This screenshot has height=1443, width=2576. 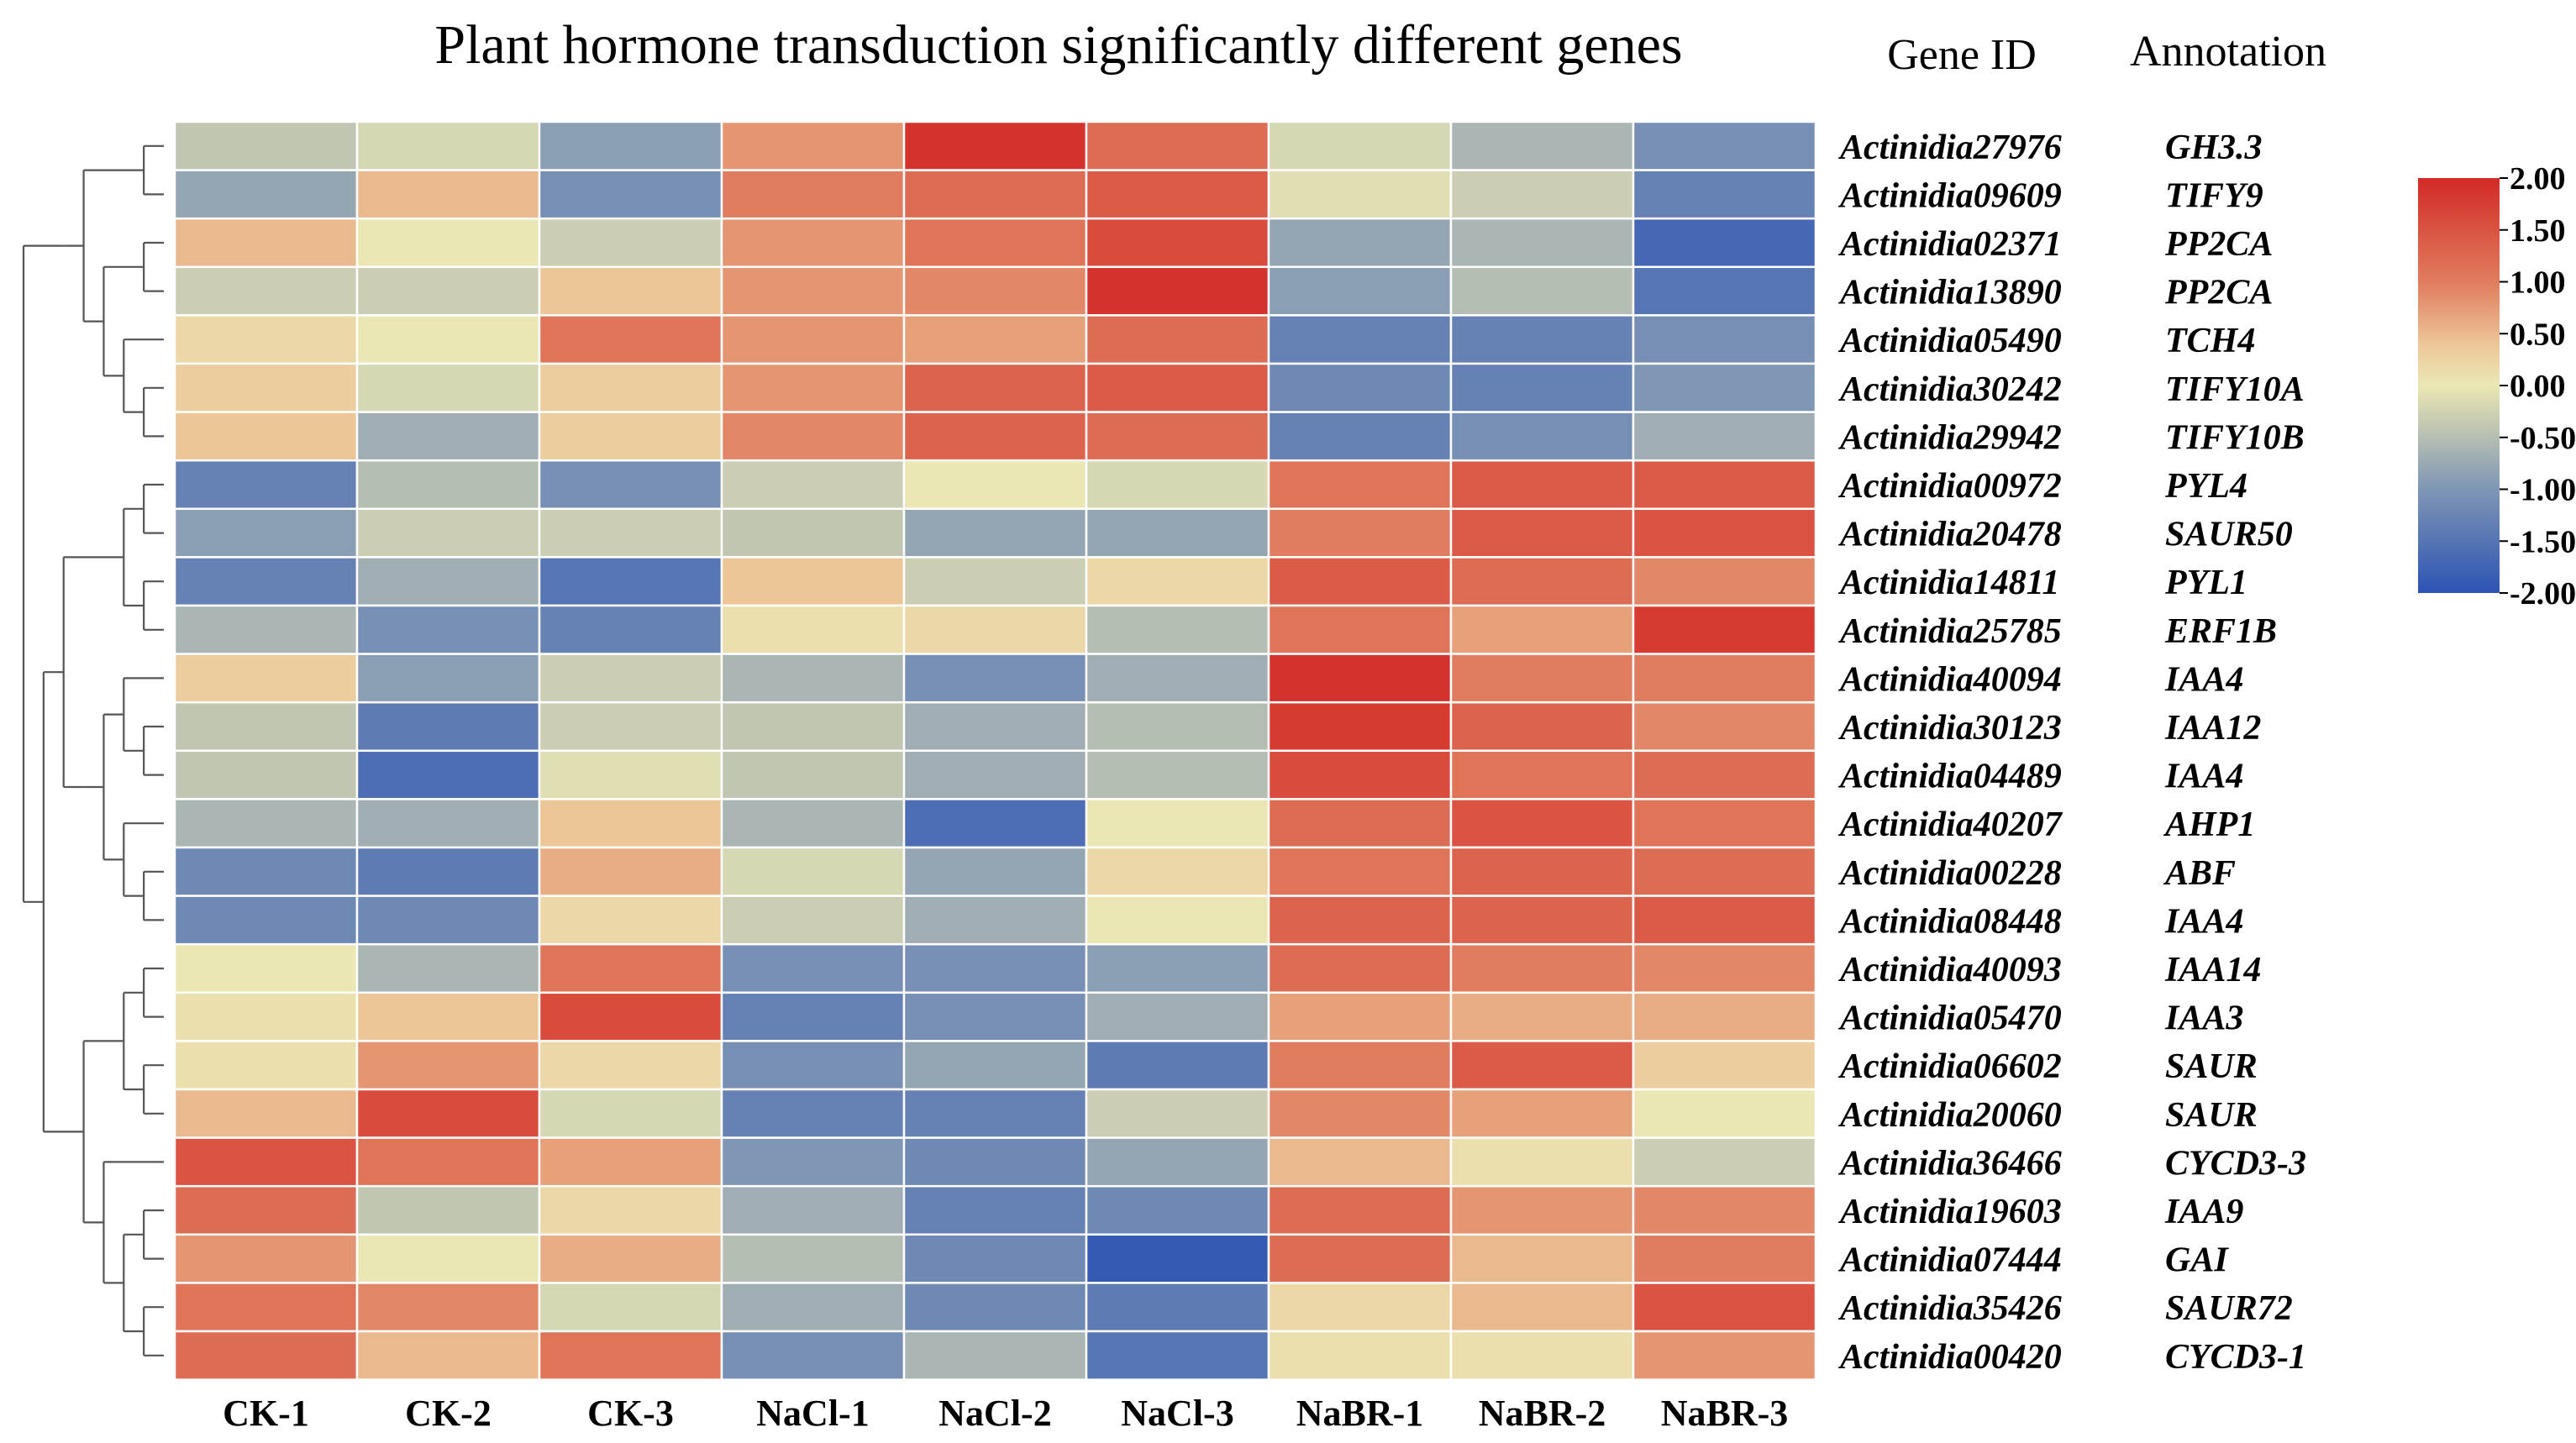 What do you see at coordinates (2203, 777) in the screenshot?
I see `annotation-label: IAA4` at bounding box center [2203, 777].